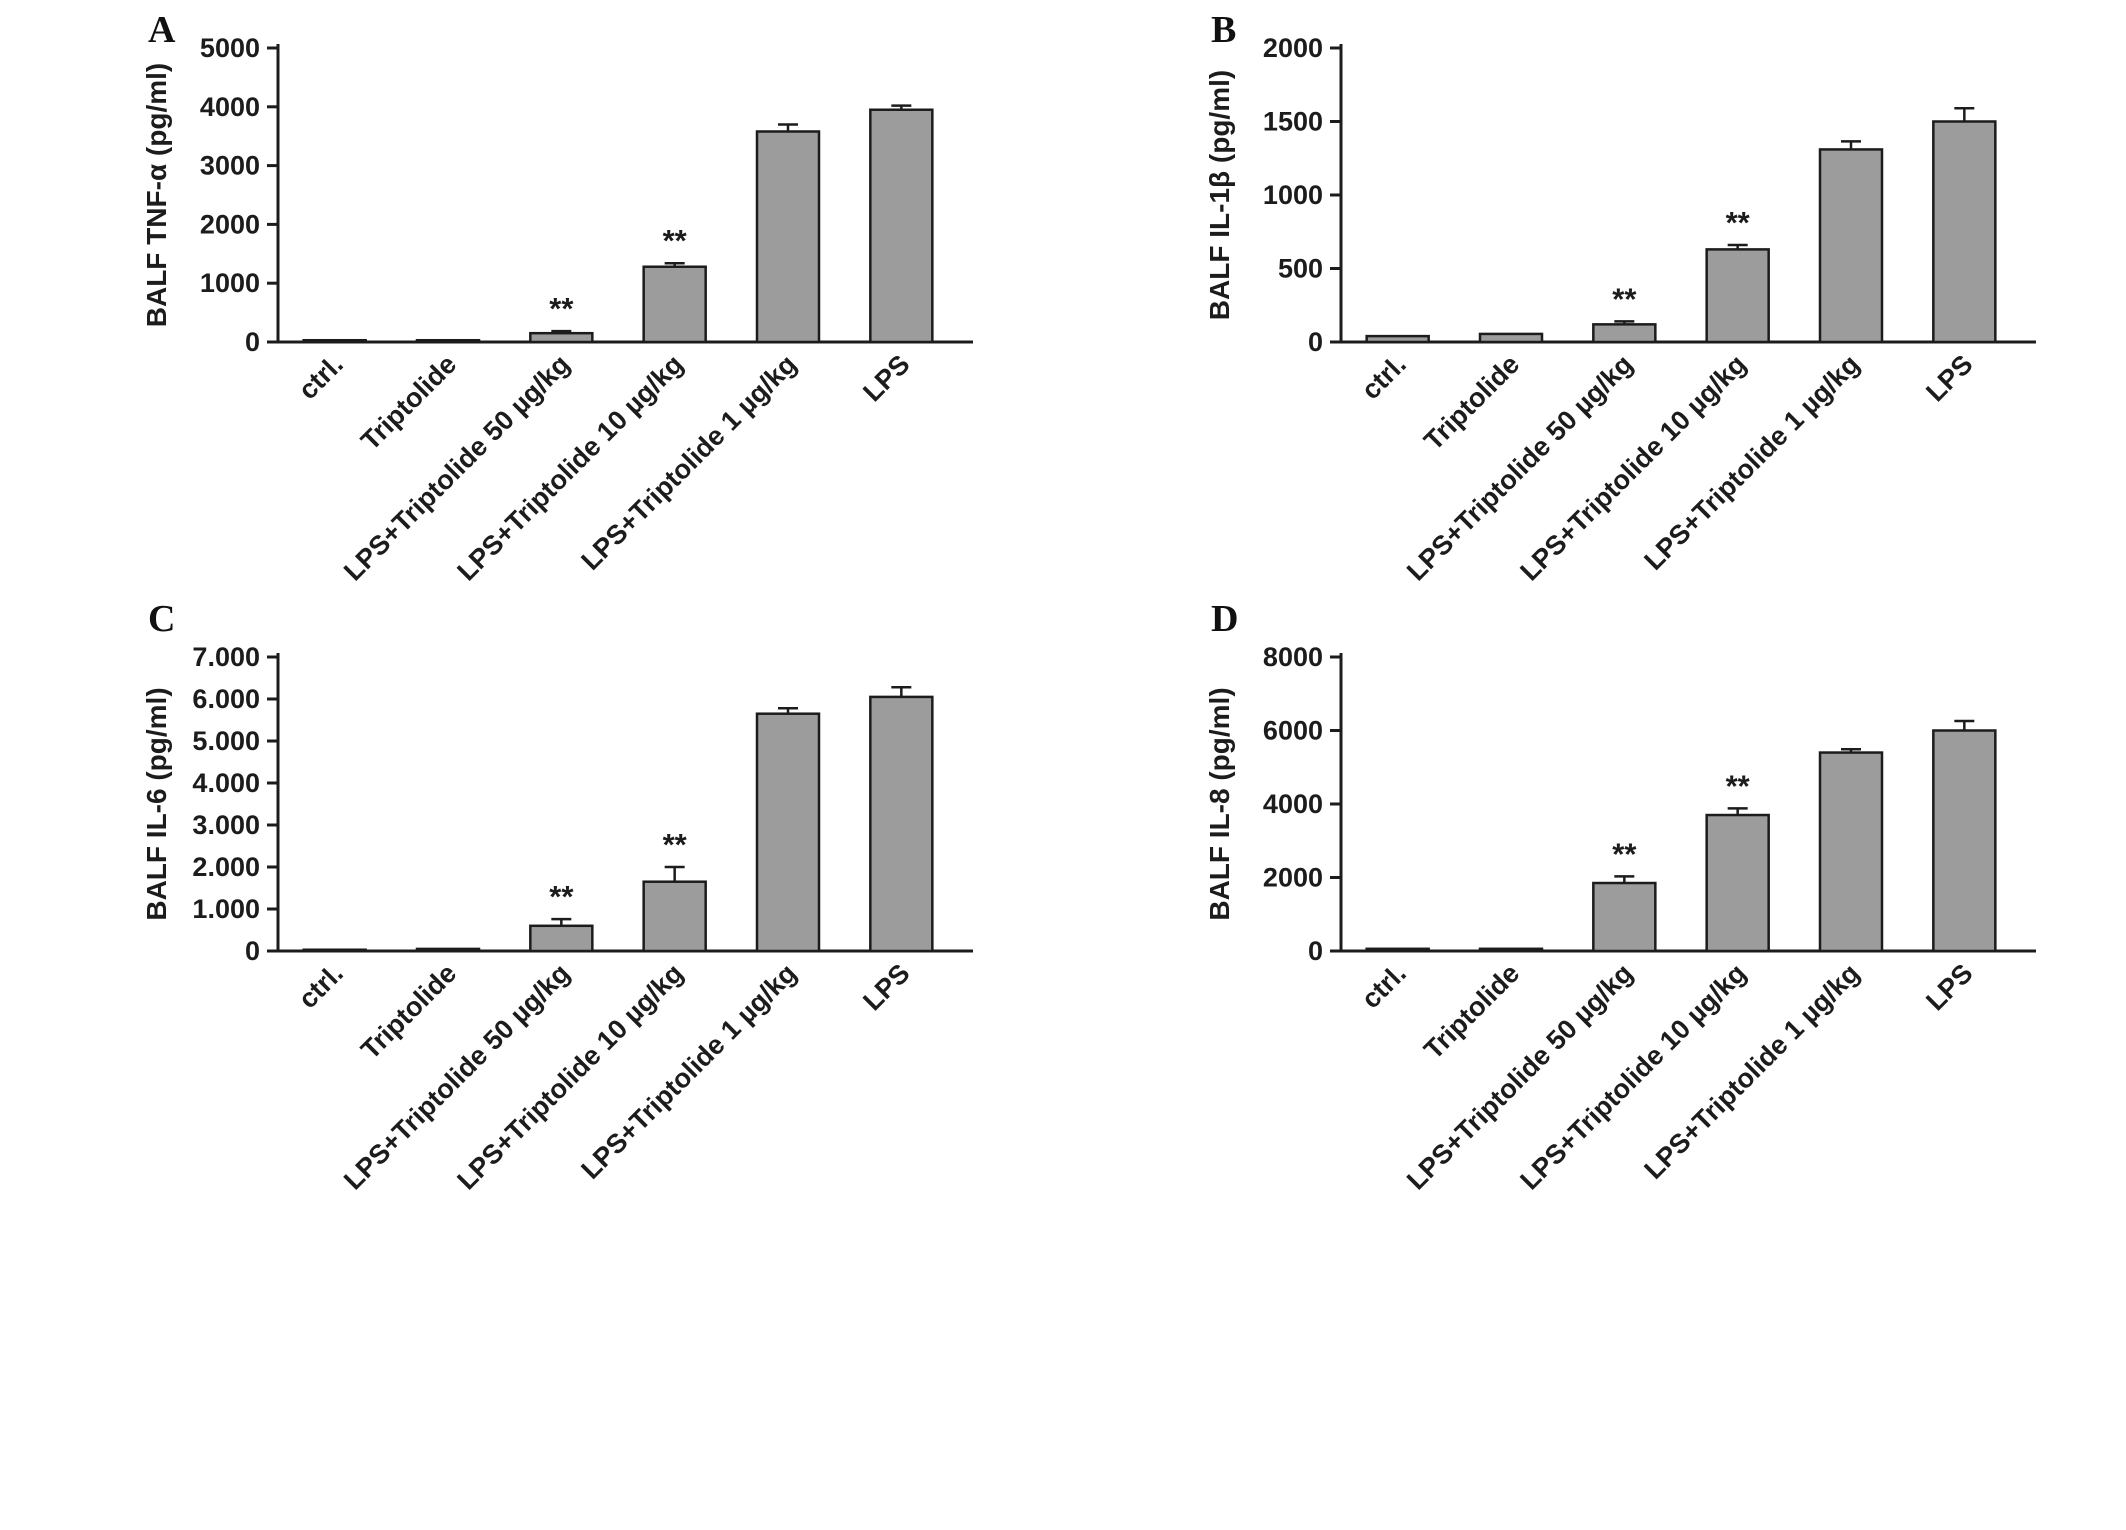 Image resolution: width=2126 pixels, height=1530 pixels. Describe the element at coordinates (1293, 122) in the screenshot. I see `svg-text: 1500` at that location.